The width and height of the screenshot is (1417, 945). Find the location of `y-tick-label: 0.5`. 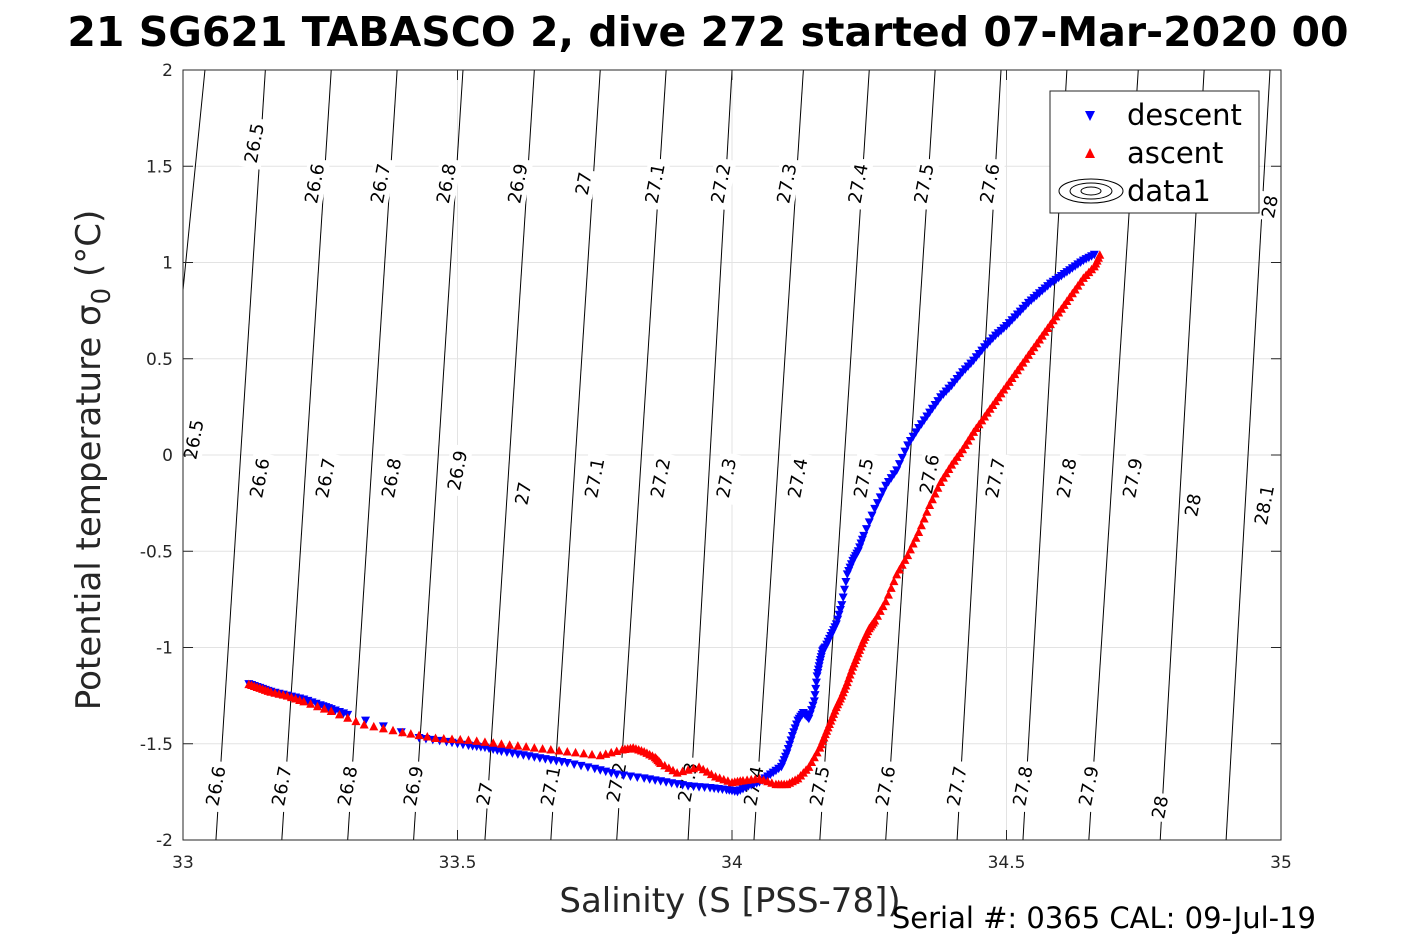

y-tick-label: 0.5 is located at coordinates (159, 360).